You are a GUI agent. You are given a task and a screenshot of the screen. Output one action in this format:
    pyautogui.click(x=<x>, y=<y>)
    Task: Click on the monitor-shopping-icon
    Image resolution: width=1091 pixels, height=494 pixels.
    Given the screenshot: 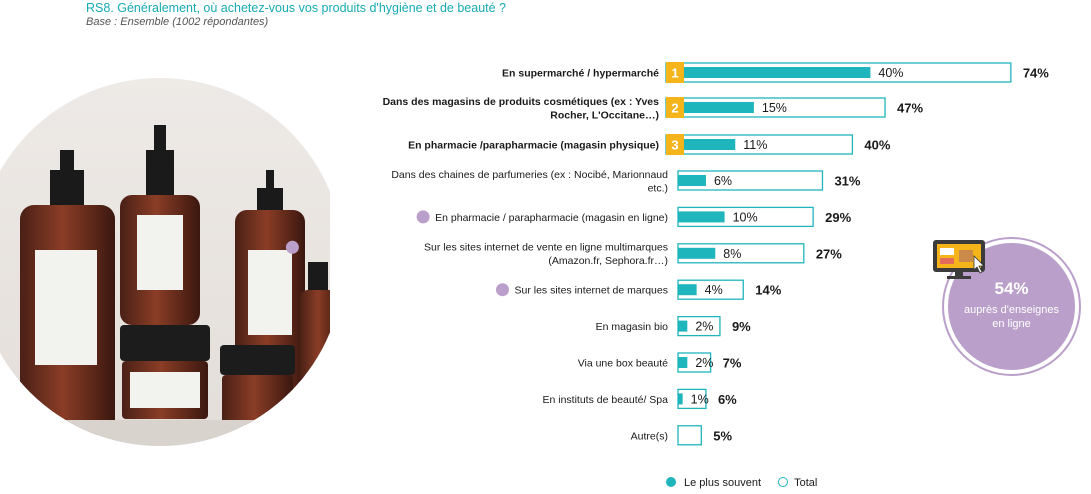 What is the action you would take?
    pyautogui.click(x=959, y=259)
    